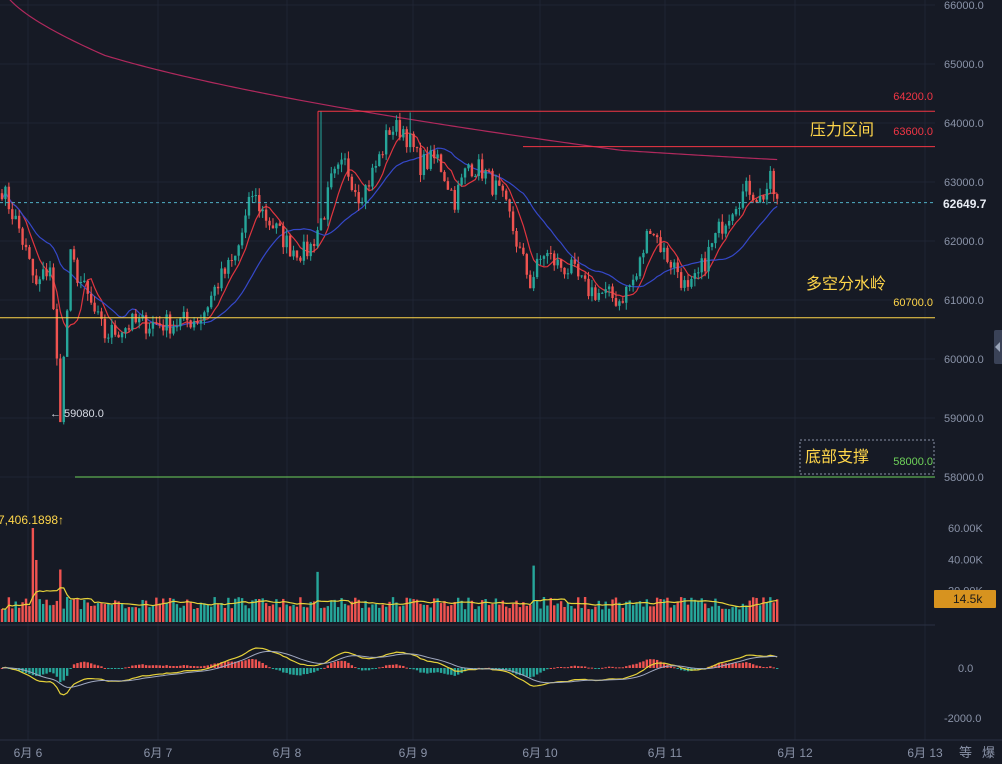  Describe the element at coordinates (964, 183) in the screenshot. I see `price-tick-label: 63000.0` at that location.